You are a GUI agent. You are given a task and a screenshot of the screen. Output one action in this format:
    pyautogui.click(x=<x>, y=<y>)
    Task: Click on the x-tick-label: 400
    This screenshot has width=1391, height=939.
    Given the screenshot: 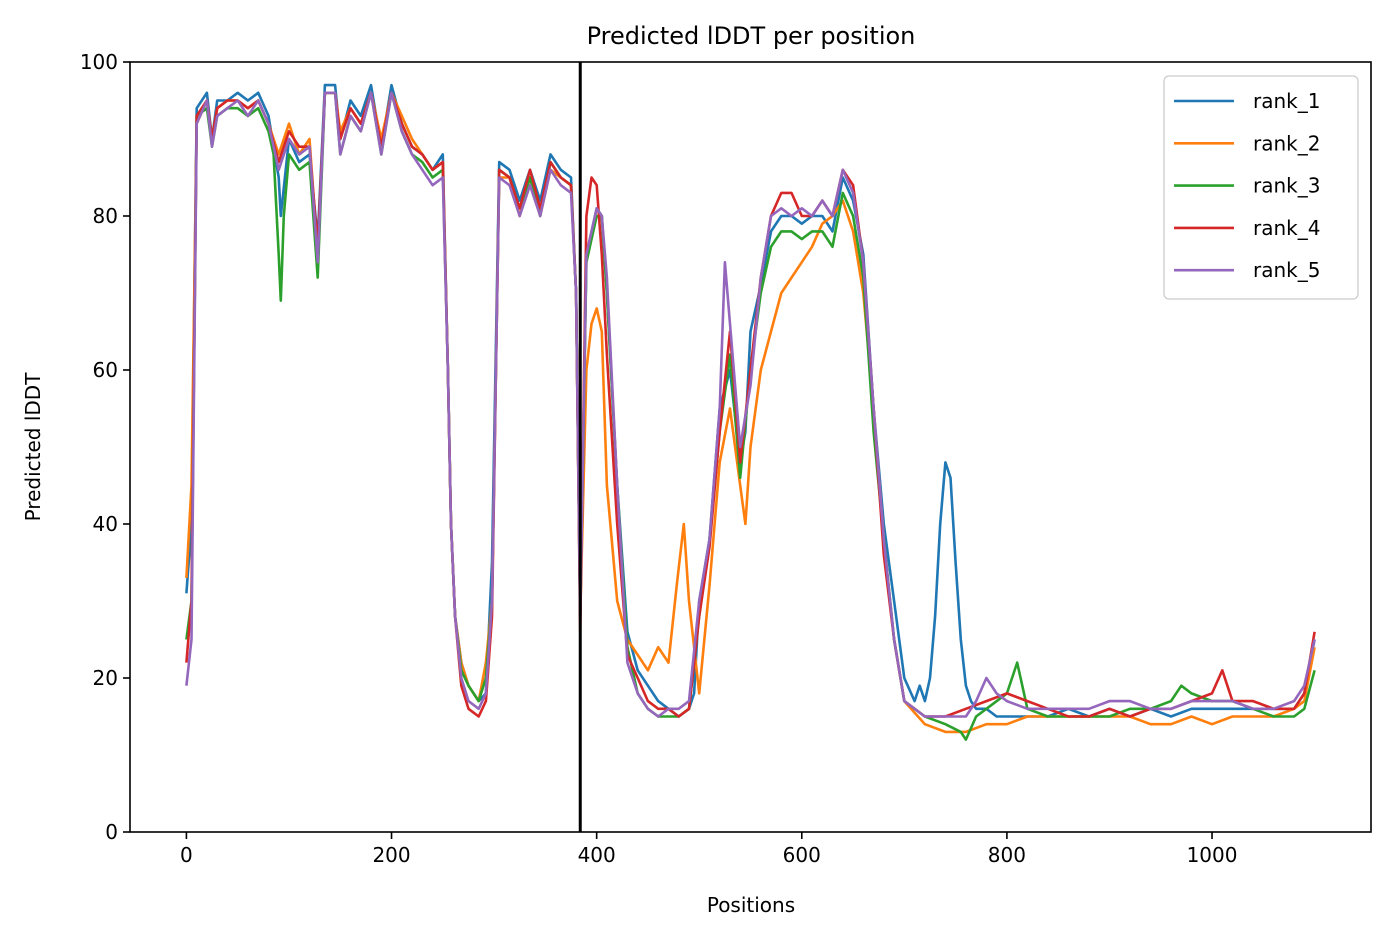 What is the action you would take?
    pyautogui.click(x=597, y=855)
    